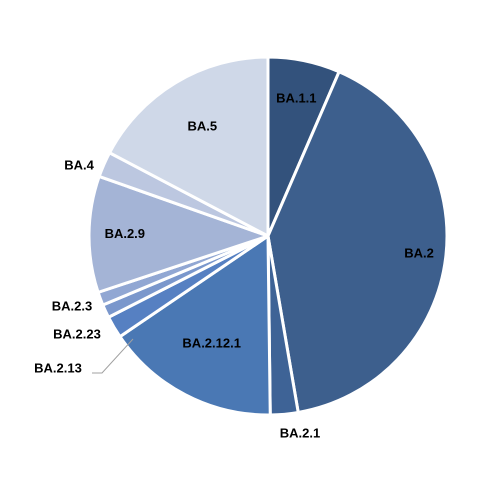  Describe the element at coordinates (296, 98) in the screenshot. I see `slice-label-ba-1-1: BA.1.1` at that location.